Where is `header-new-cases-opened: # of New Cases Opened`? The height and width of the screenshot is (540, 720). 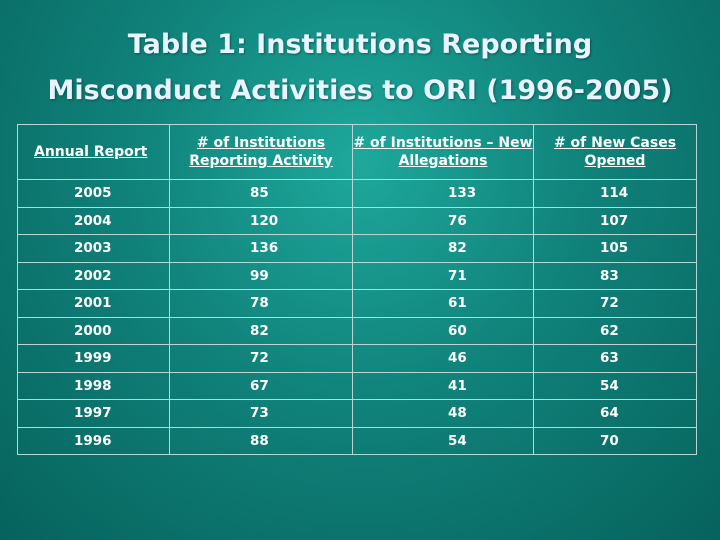 header-new-cases-opened: # of New Cases Opened is located at coordinates (615, 152).